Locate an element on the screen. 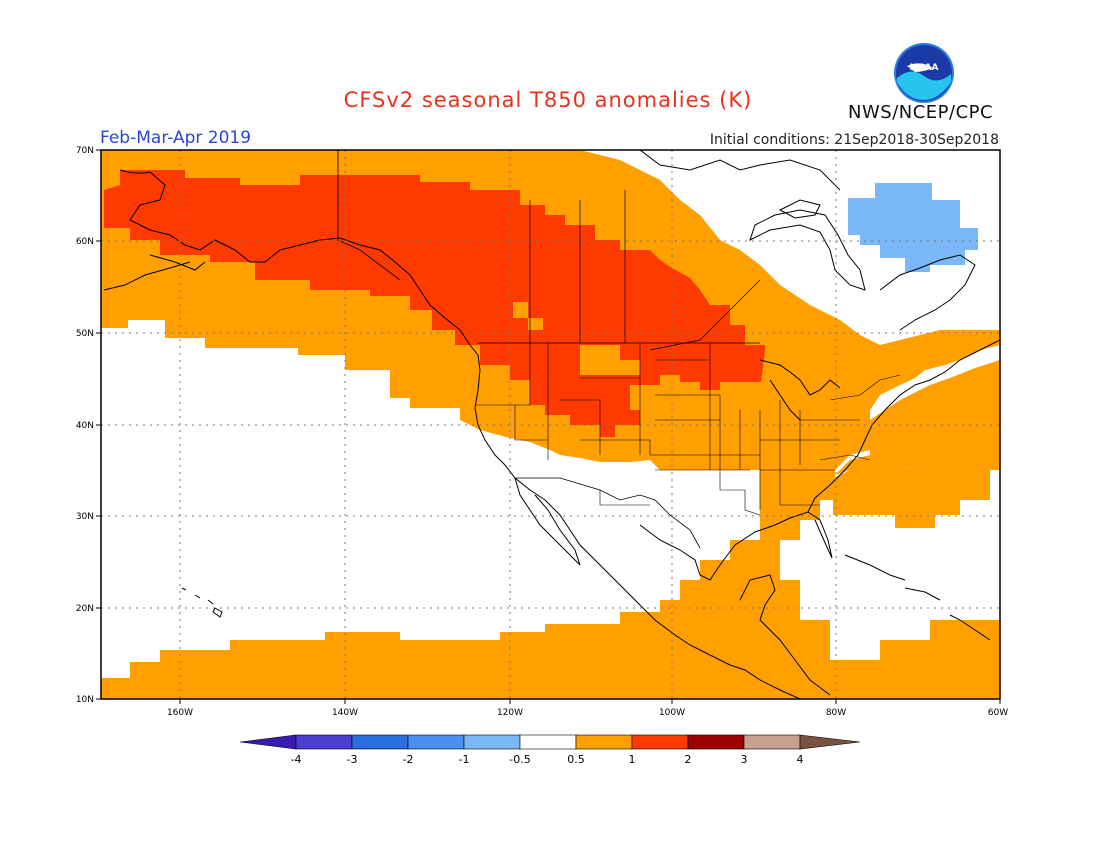 Image resolution: width=1100 pixels, height=850 pixels. lat-label: 20N is located at coordinates (85, 609).